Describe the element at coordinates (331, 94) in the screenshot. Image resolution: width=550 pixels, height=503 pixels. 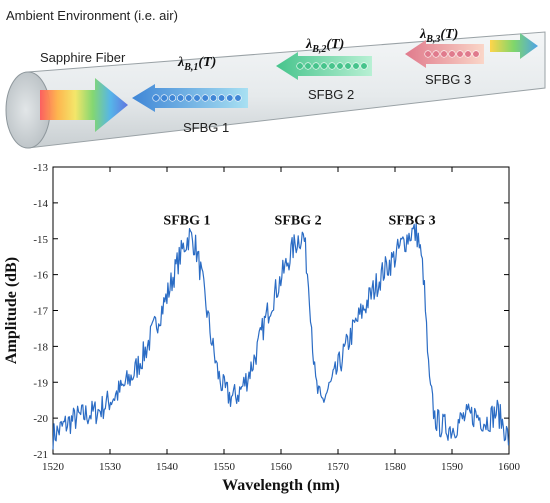
I see `grating-2-label: SFBG 2` at that location.